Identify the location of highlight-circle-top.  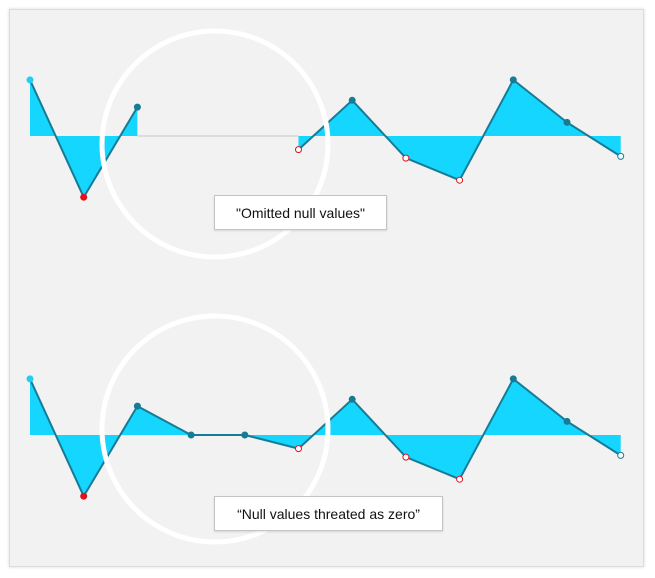
(215, 144).